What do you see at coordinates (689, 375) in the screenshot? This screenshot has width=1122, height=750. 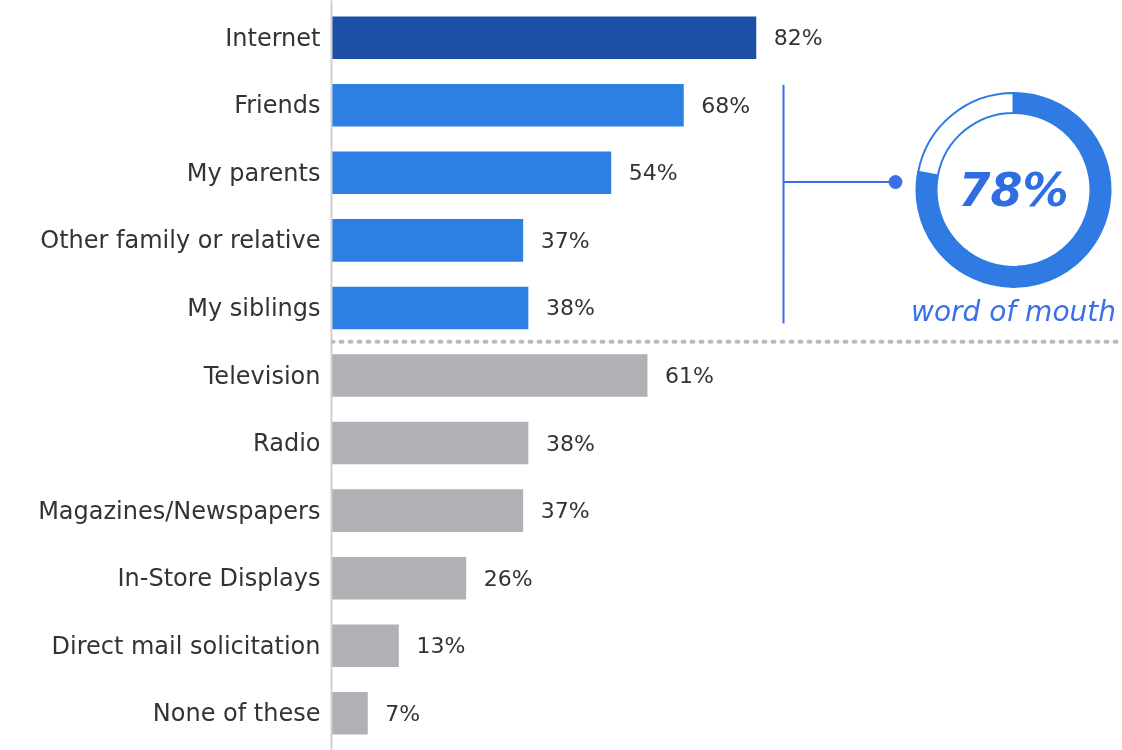 I see `data-label: 61%` at bounding box center [689, 375].